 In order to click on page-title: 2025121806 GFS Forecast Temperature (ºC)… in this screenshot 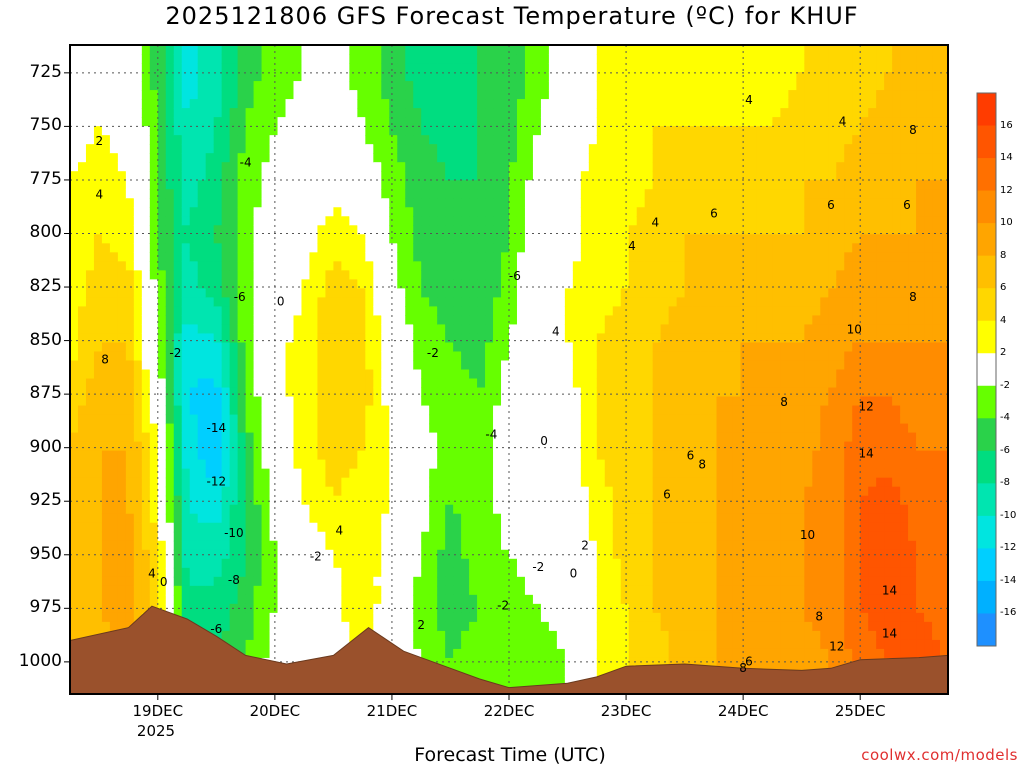, I will do `click(512, 16)`.